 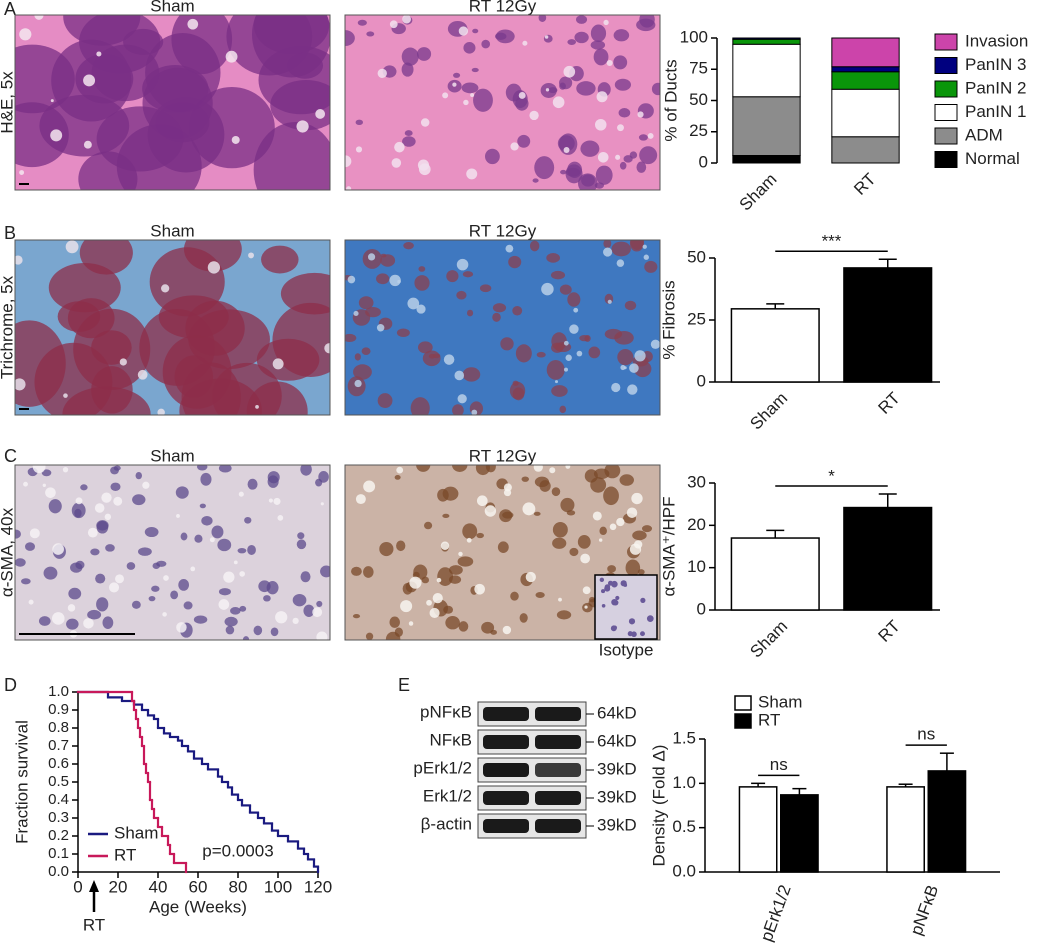 What do you see at coordinates (995, 64) in the screenshot?
I see `legend-label: PanIN 3` at bounding box center [995, 64].